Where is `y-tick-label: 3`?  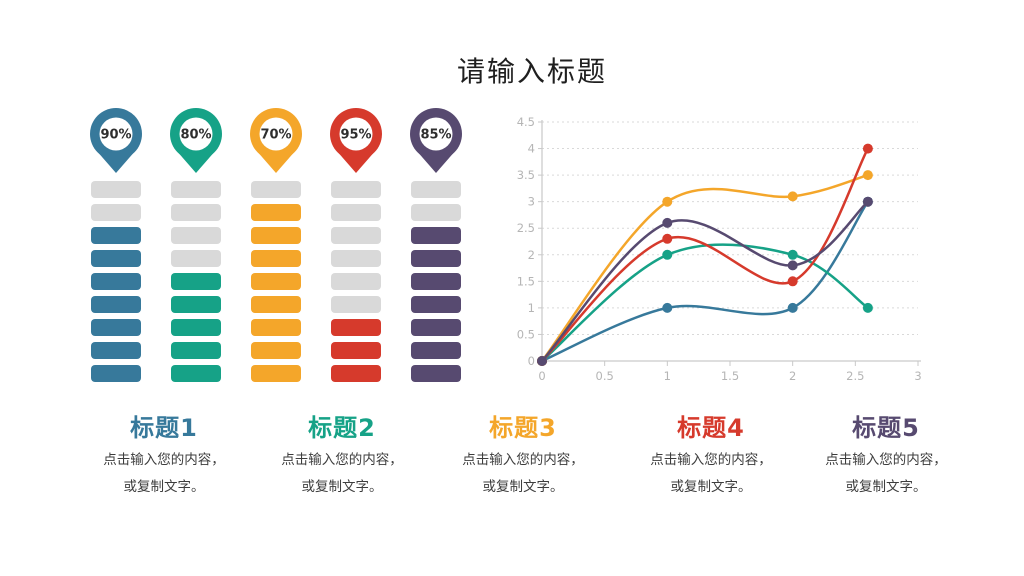 y-tick-label: 3 is located at coordinates (531, 202).